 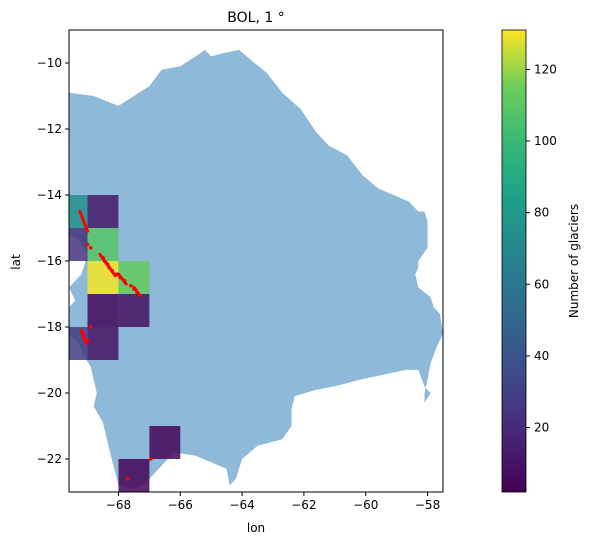 What do you see at coordinates (303, 505) in the screenshot?
I see `x-tick-label: −62` at bounding box center [303, 505].